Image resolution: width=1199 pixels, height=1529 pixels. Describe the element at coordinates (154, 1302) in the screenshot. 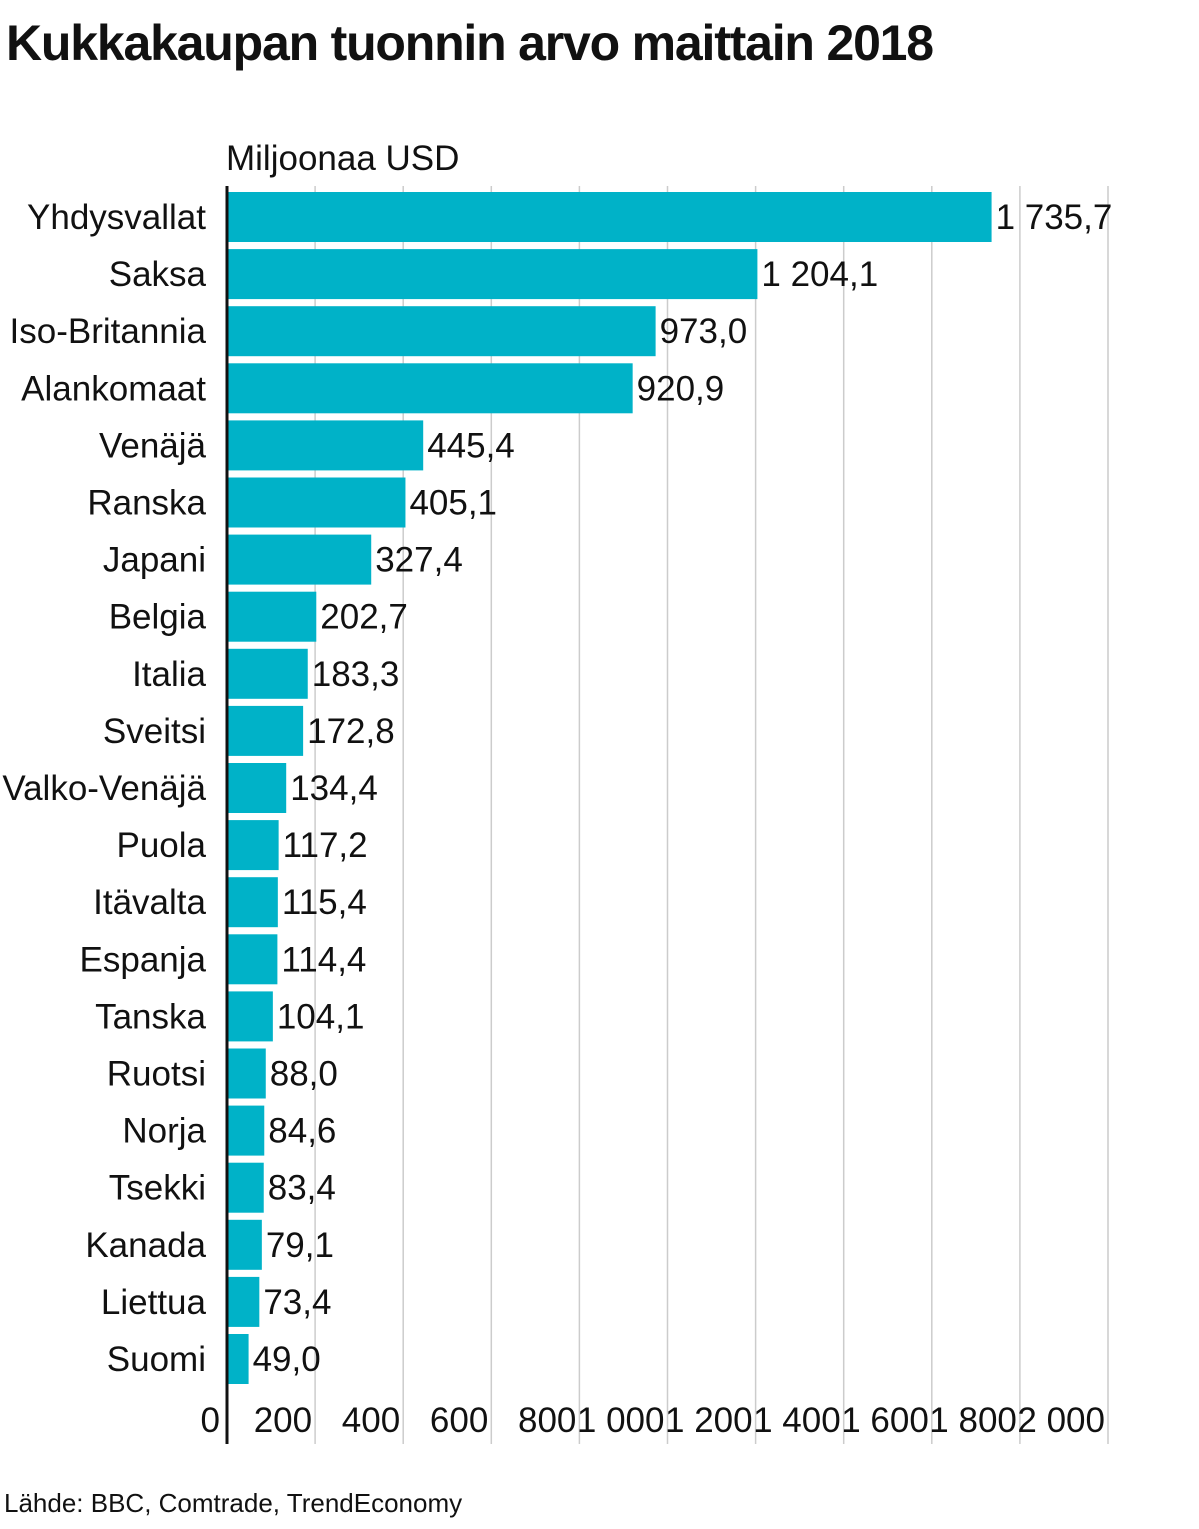

I see `category-label: Liettua` at that location.